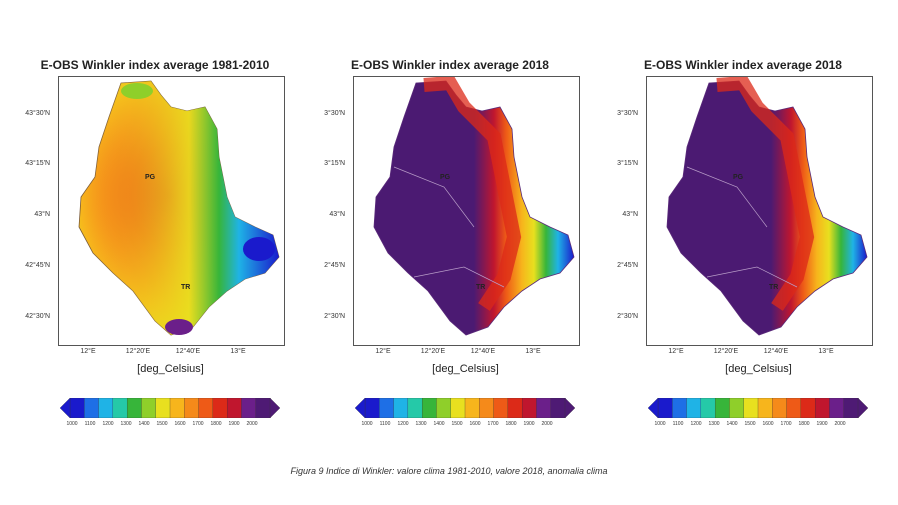 The height and width of the screenshot is (505, 898). Describe the element at coordinates (179, 208) in the screenshot. I see `umbria-map-climate: PG TR` at that location.